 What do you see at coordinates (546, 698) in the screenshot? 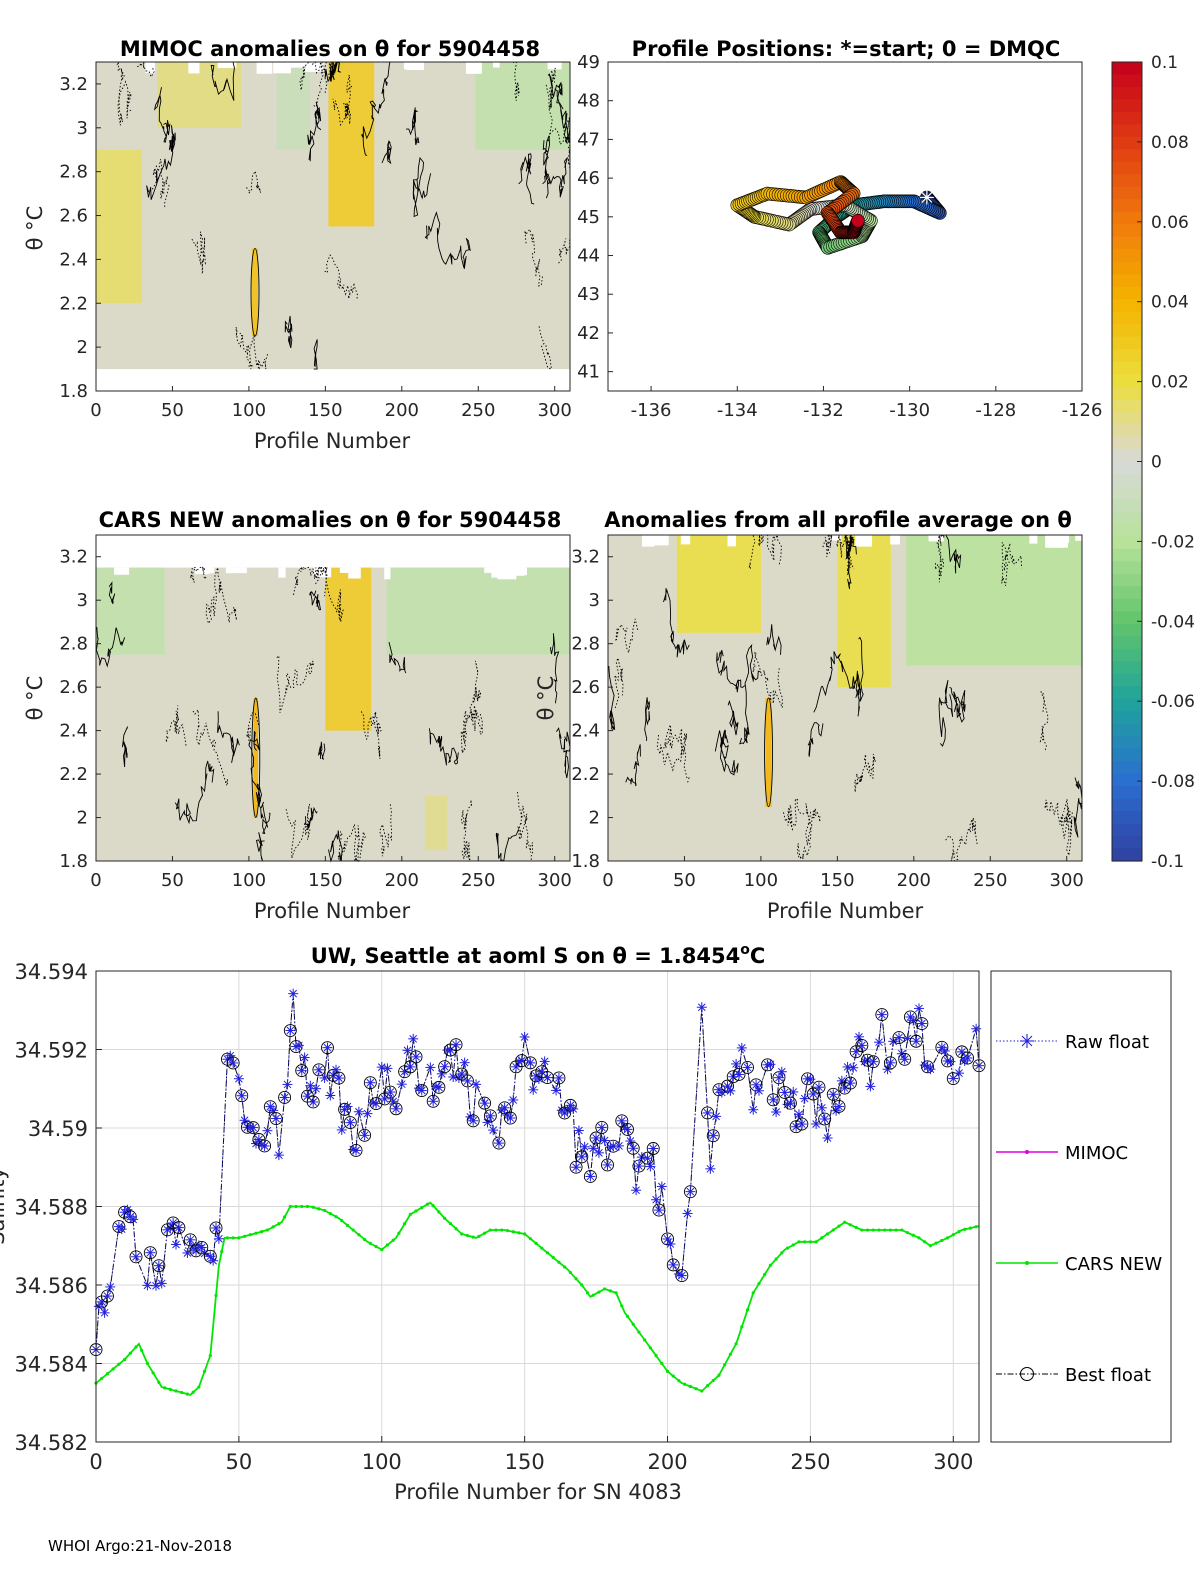
I see `average-ylabel: θ °C` at bounding box center [546, 698].